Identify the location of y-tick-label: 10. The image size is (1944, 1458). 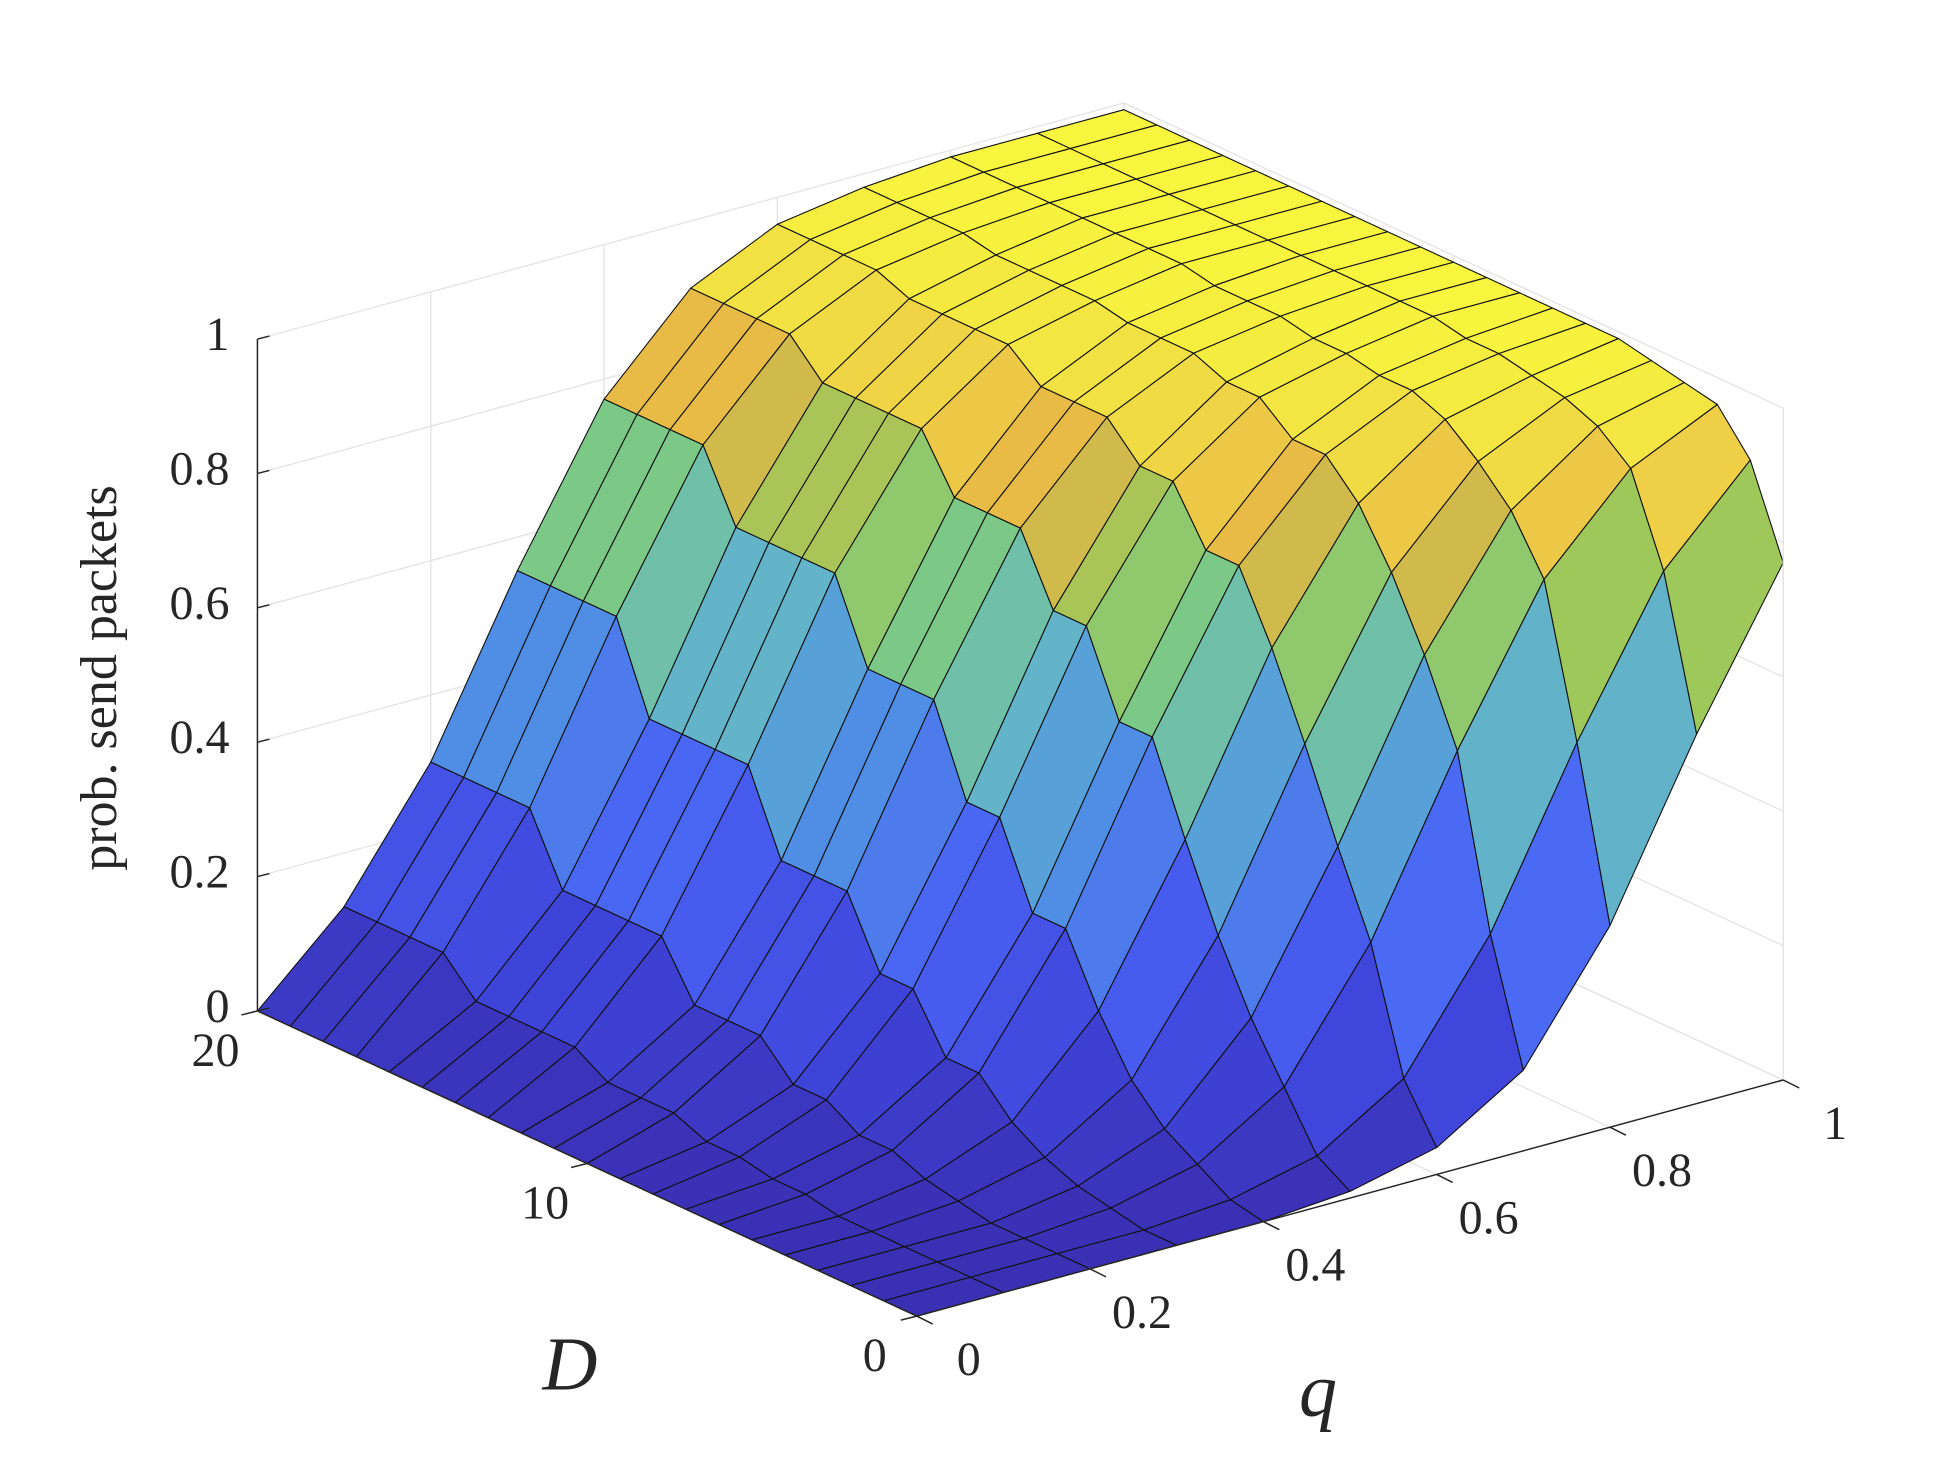
(545, 1203).